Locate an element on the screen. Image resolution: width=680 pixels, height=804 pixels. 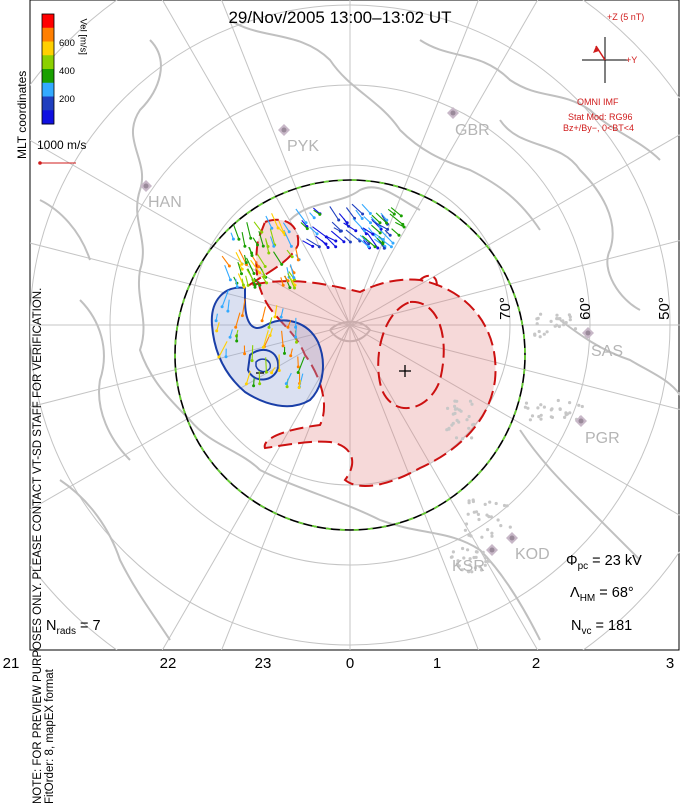
velocity-colorbar is located at coordinates (48, 69).